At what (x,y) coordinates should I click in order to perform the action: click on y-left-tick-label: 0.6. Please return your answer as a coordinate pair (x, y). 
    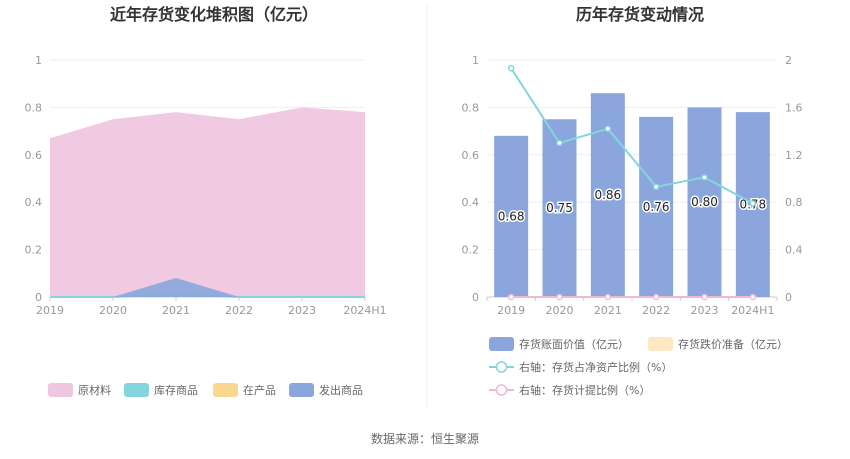
    Looking at the image, I should click on (471, 155).